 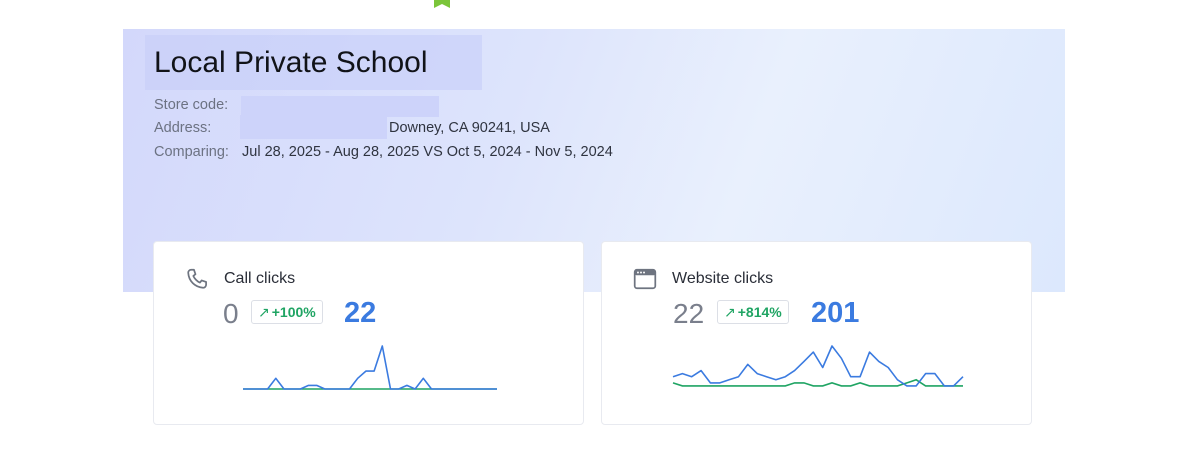 I want to click on address-row: Address:, so click(x=182, y=128).